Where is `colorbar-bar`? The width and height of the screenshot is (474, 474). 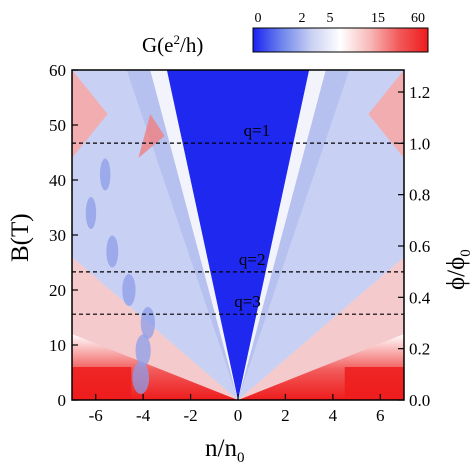 colorbar-bar is located at coordinates (340, 40).